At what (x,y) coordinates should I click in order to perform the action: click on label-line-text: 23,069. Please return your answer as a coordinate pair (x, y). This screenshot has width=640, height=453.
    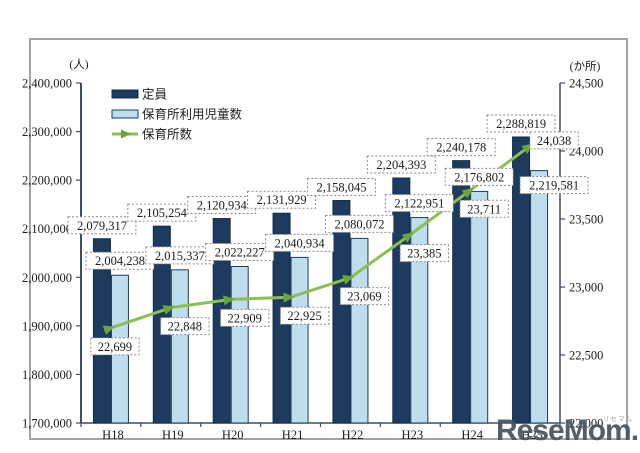
    Looking at the image, I should click on (364, 297).